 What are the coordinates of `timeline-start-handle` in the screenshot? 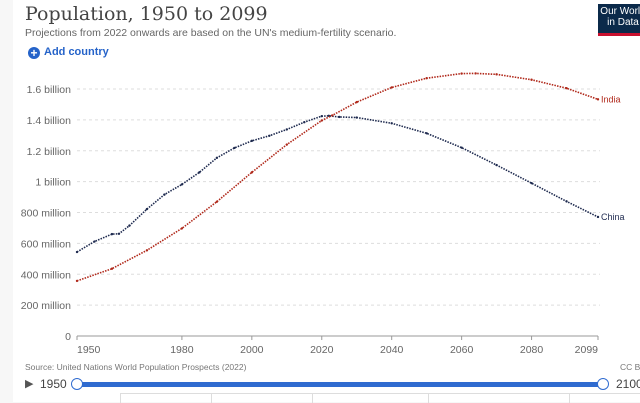 It's located at (77, 384).